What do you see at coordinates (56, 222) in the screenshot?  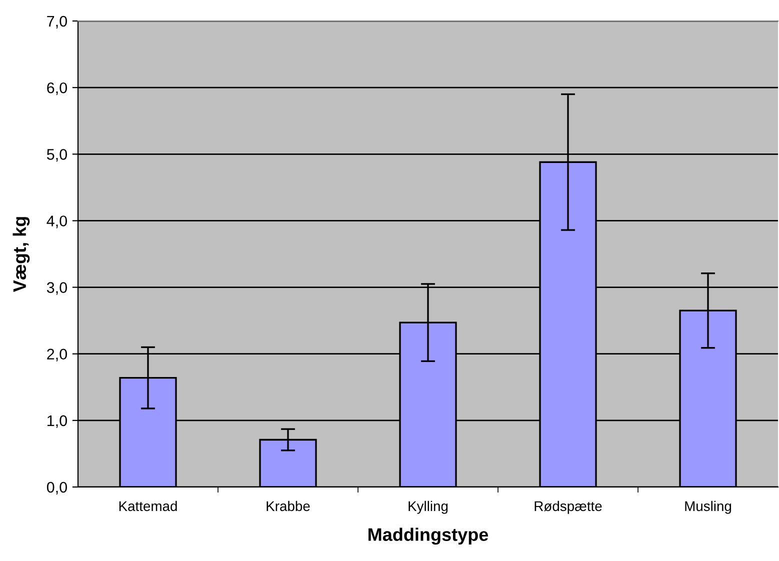 I see `y-tick-label: 4,0` at bounding box center [56, 222].